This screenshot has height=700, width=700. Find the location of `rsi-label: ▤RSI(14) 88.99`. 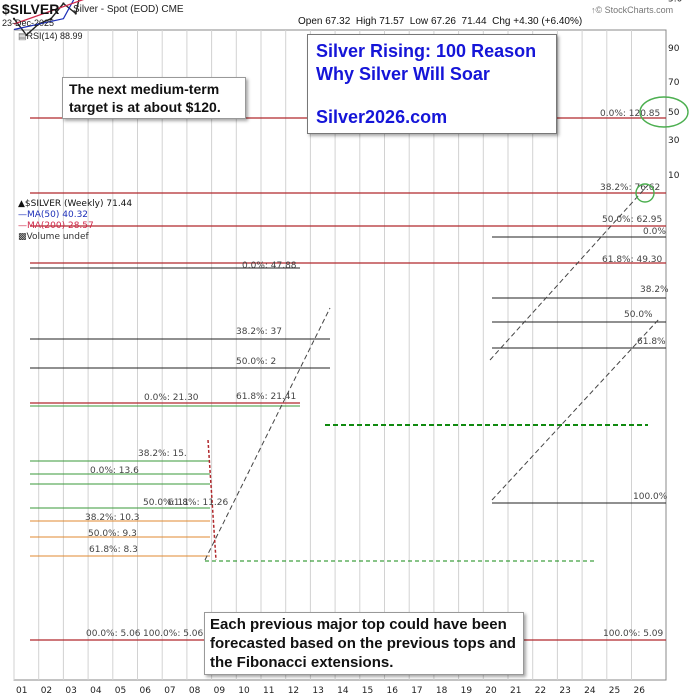

rsi-label: ▤RSI(14) 88.99 is located at coordinates (50, 36).